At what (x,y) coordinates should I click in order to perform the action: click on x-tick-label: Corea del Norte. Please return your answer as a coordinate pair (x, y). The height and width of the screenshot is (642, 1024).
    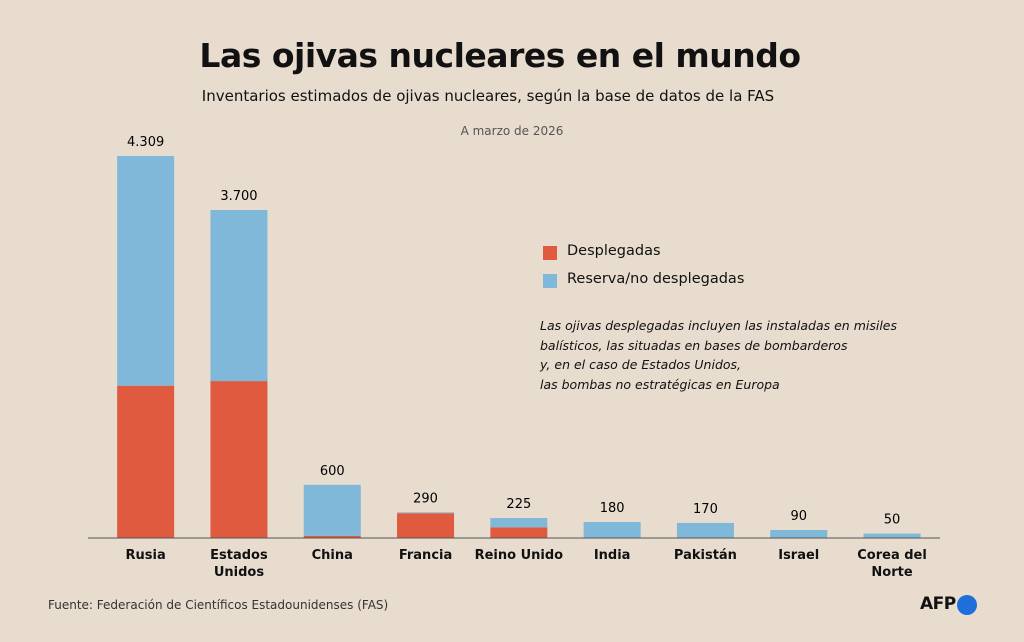
    Looking at the image, I should click on (892, 564).